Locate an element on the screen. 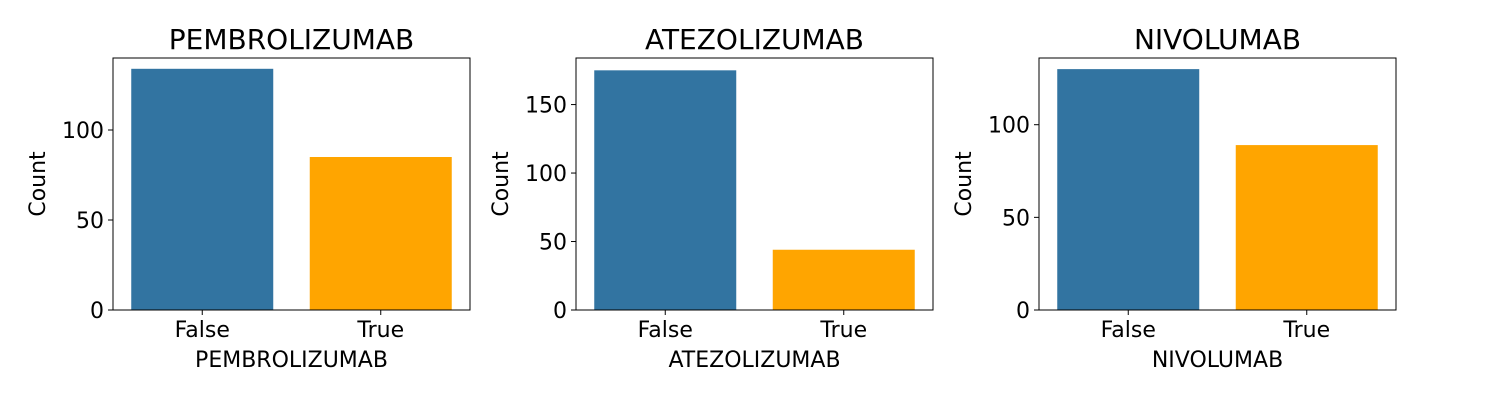  chart-title: PEMBROLIZUMAB is located at coordinates (292, 39).